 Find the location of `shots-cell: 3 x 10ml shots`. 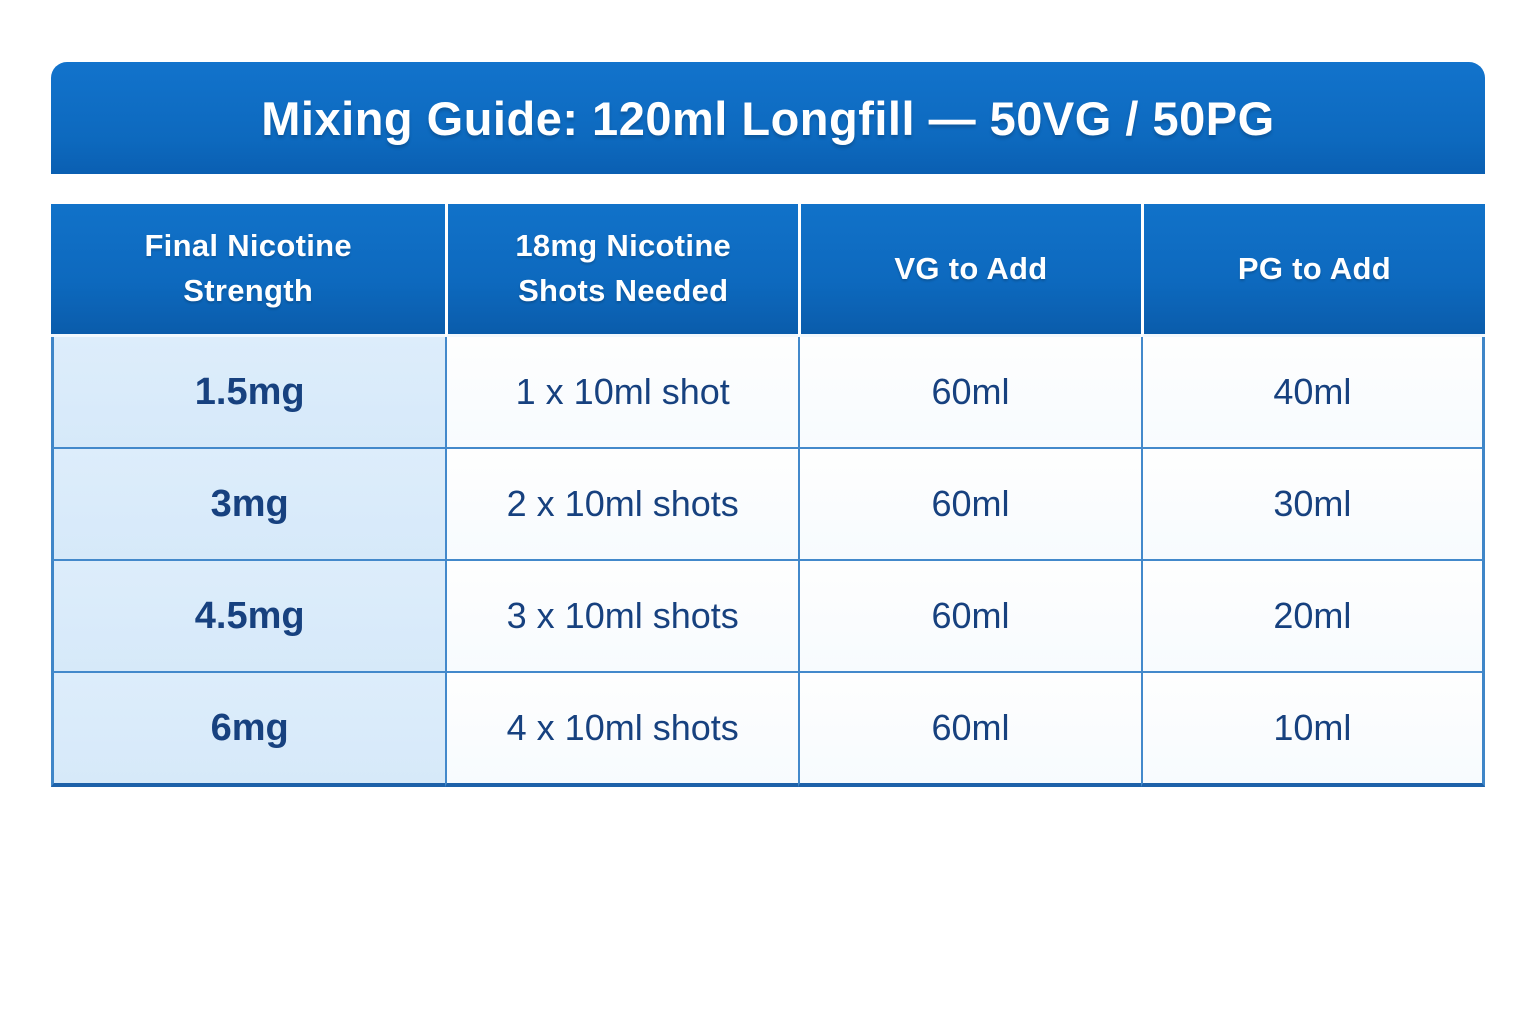

shots-cell: 3 x 10ml shots is located at coordinates (622, 617).